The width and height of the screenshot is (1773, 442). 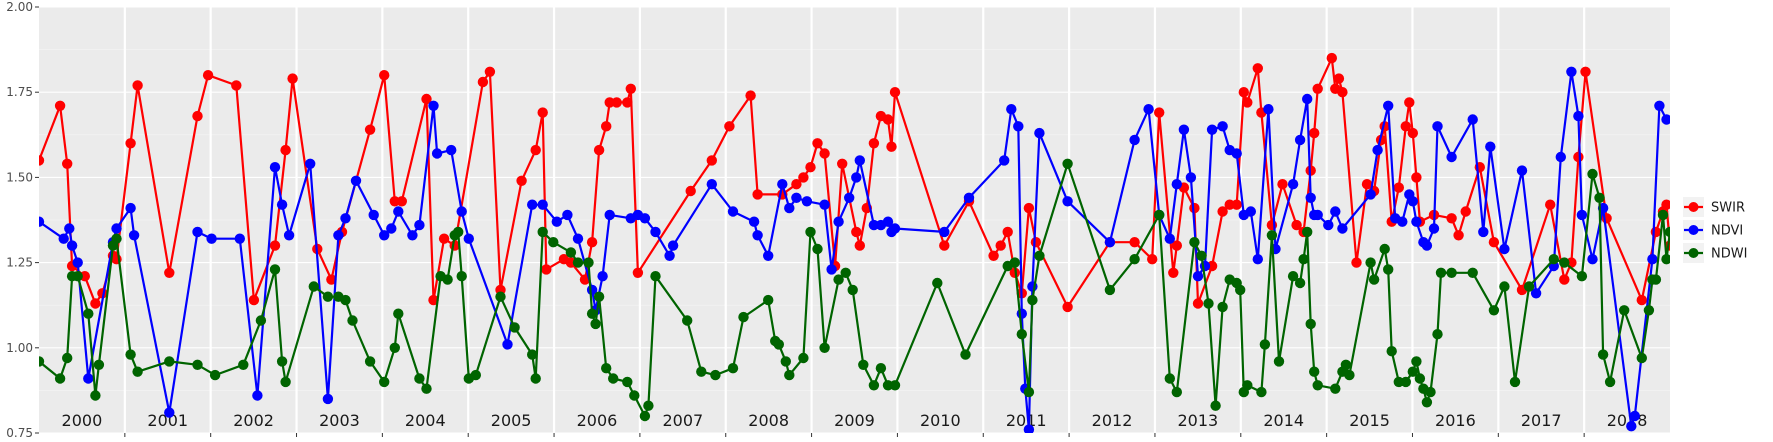 I want to click on year-label: 2016, so click(x=1455, y=420).